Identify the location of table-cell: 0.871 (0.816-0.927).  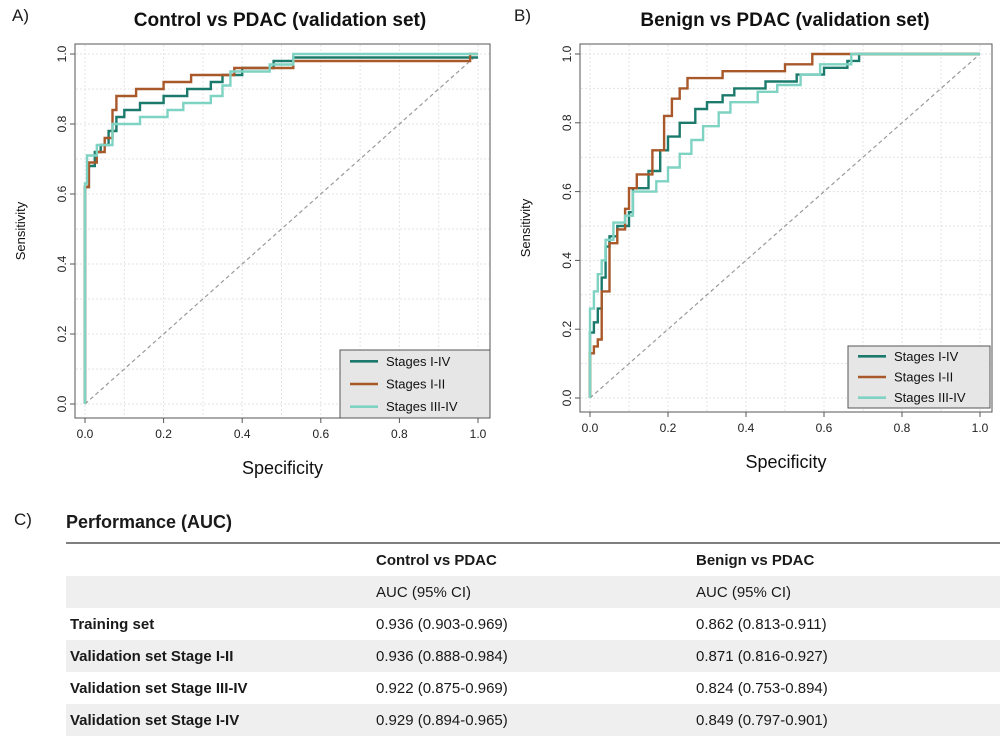
(762, 656).